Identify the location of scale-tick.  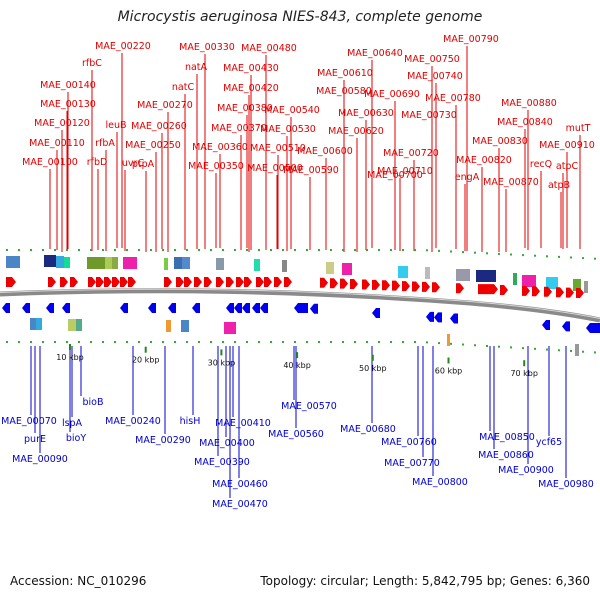
(448, 360).